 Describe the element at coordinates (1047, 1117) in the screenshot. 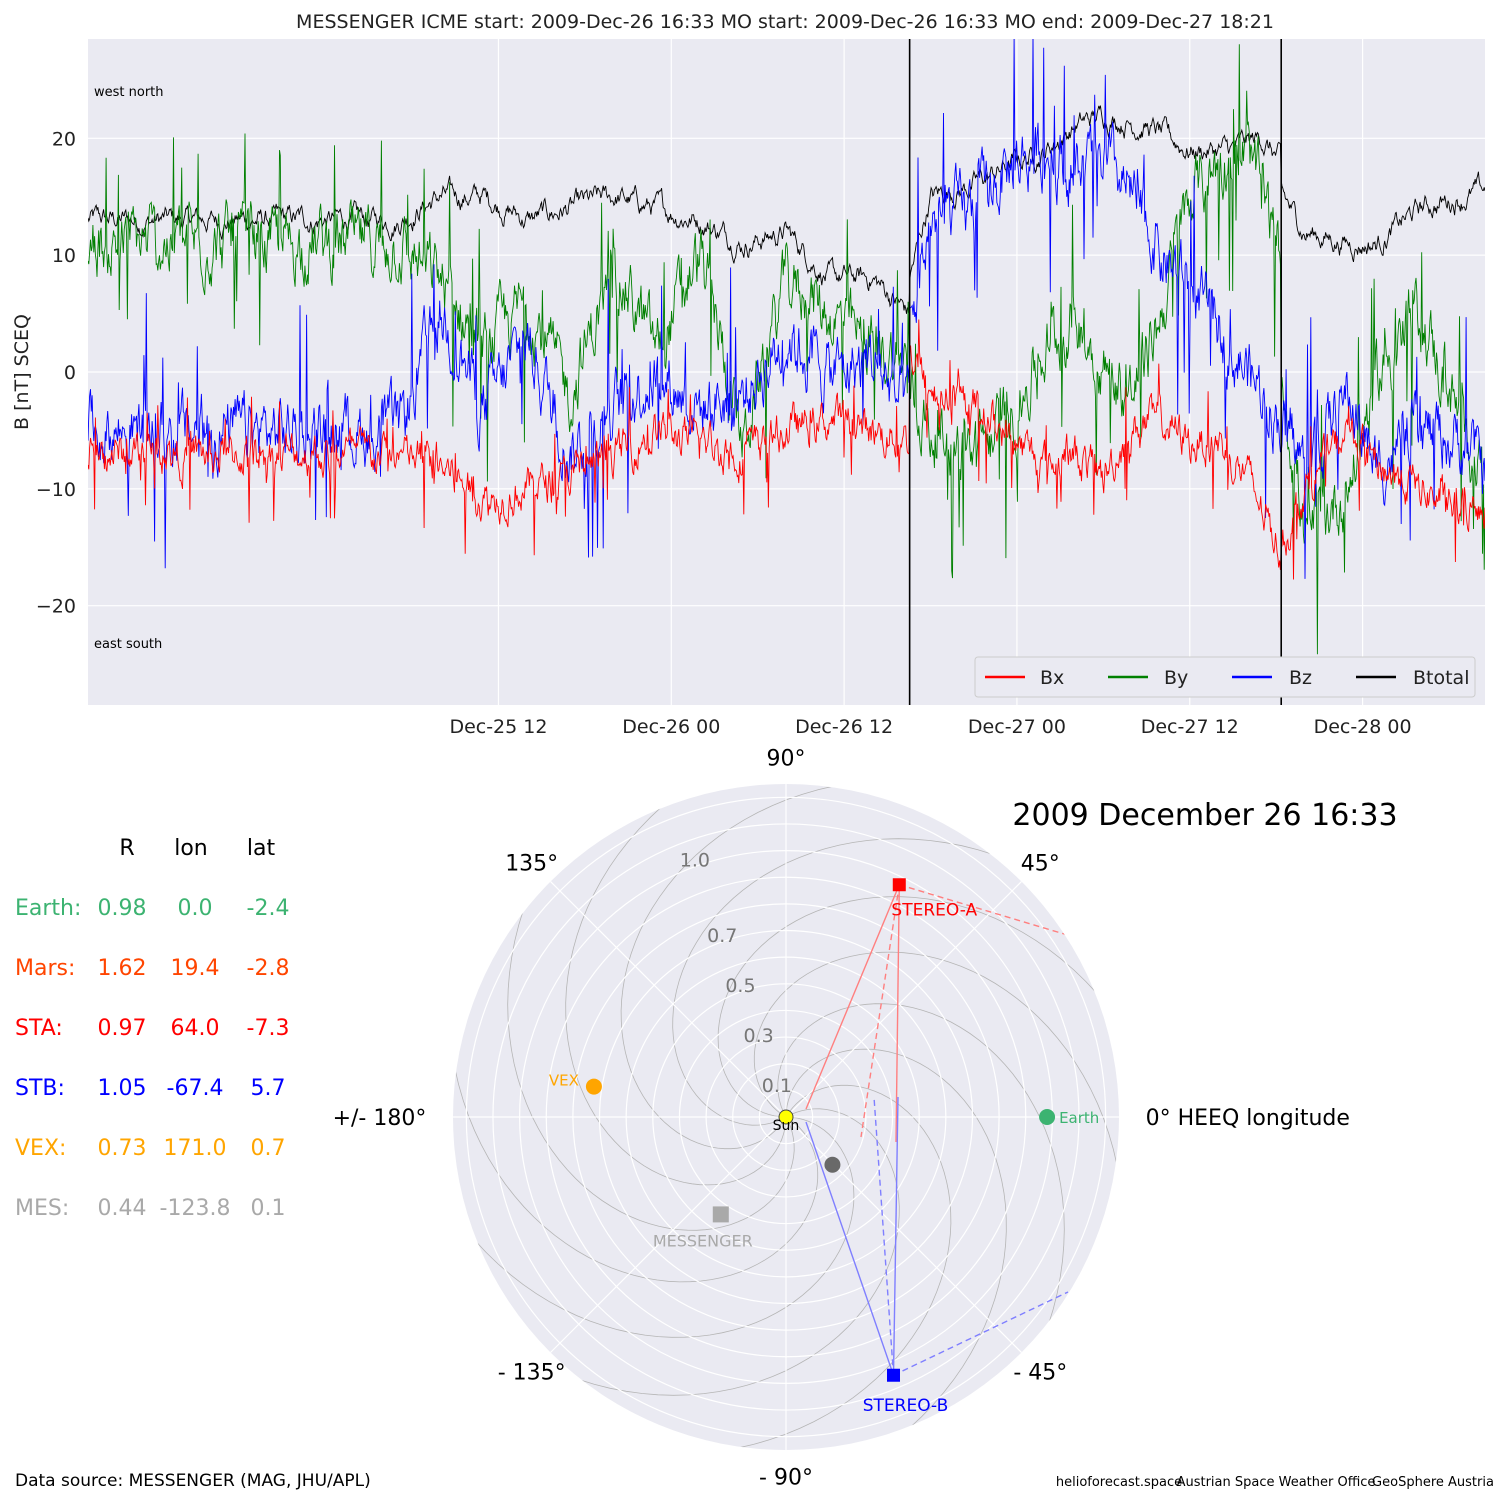

I see `polar-marker-earth` at that location.